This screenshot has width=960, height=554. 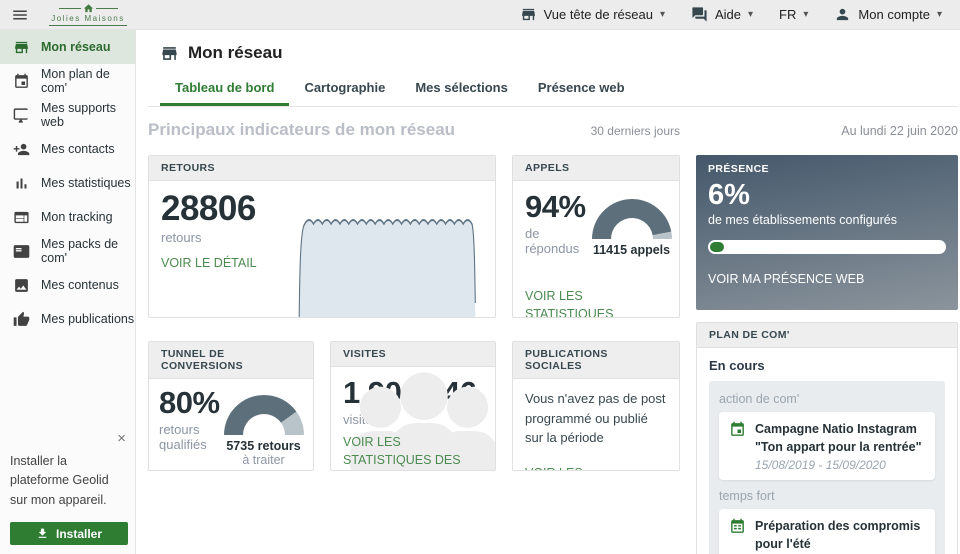 I want to click on house-icon, so click(x=88, y=8).